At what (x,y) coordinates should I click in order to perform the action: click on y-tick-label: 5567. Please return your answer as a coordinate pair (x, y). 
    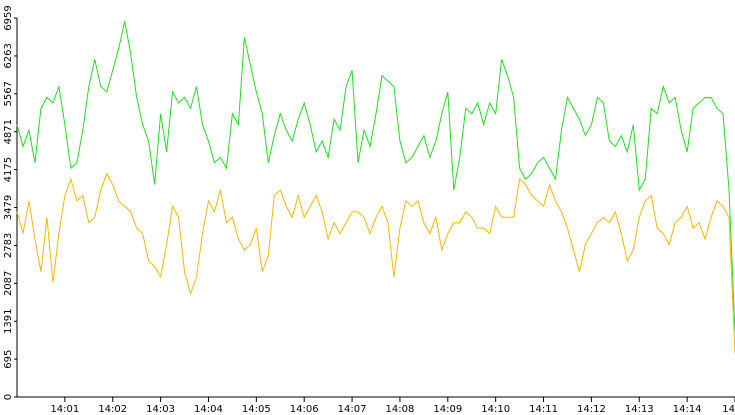
    Looking at the image, I should click on (8, 93).